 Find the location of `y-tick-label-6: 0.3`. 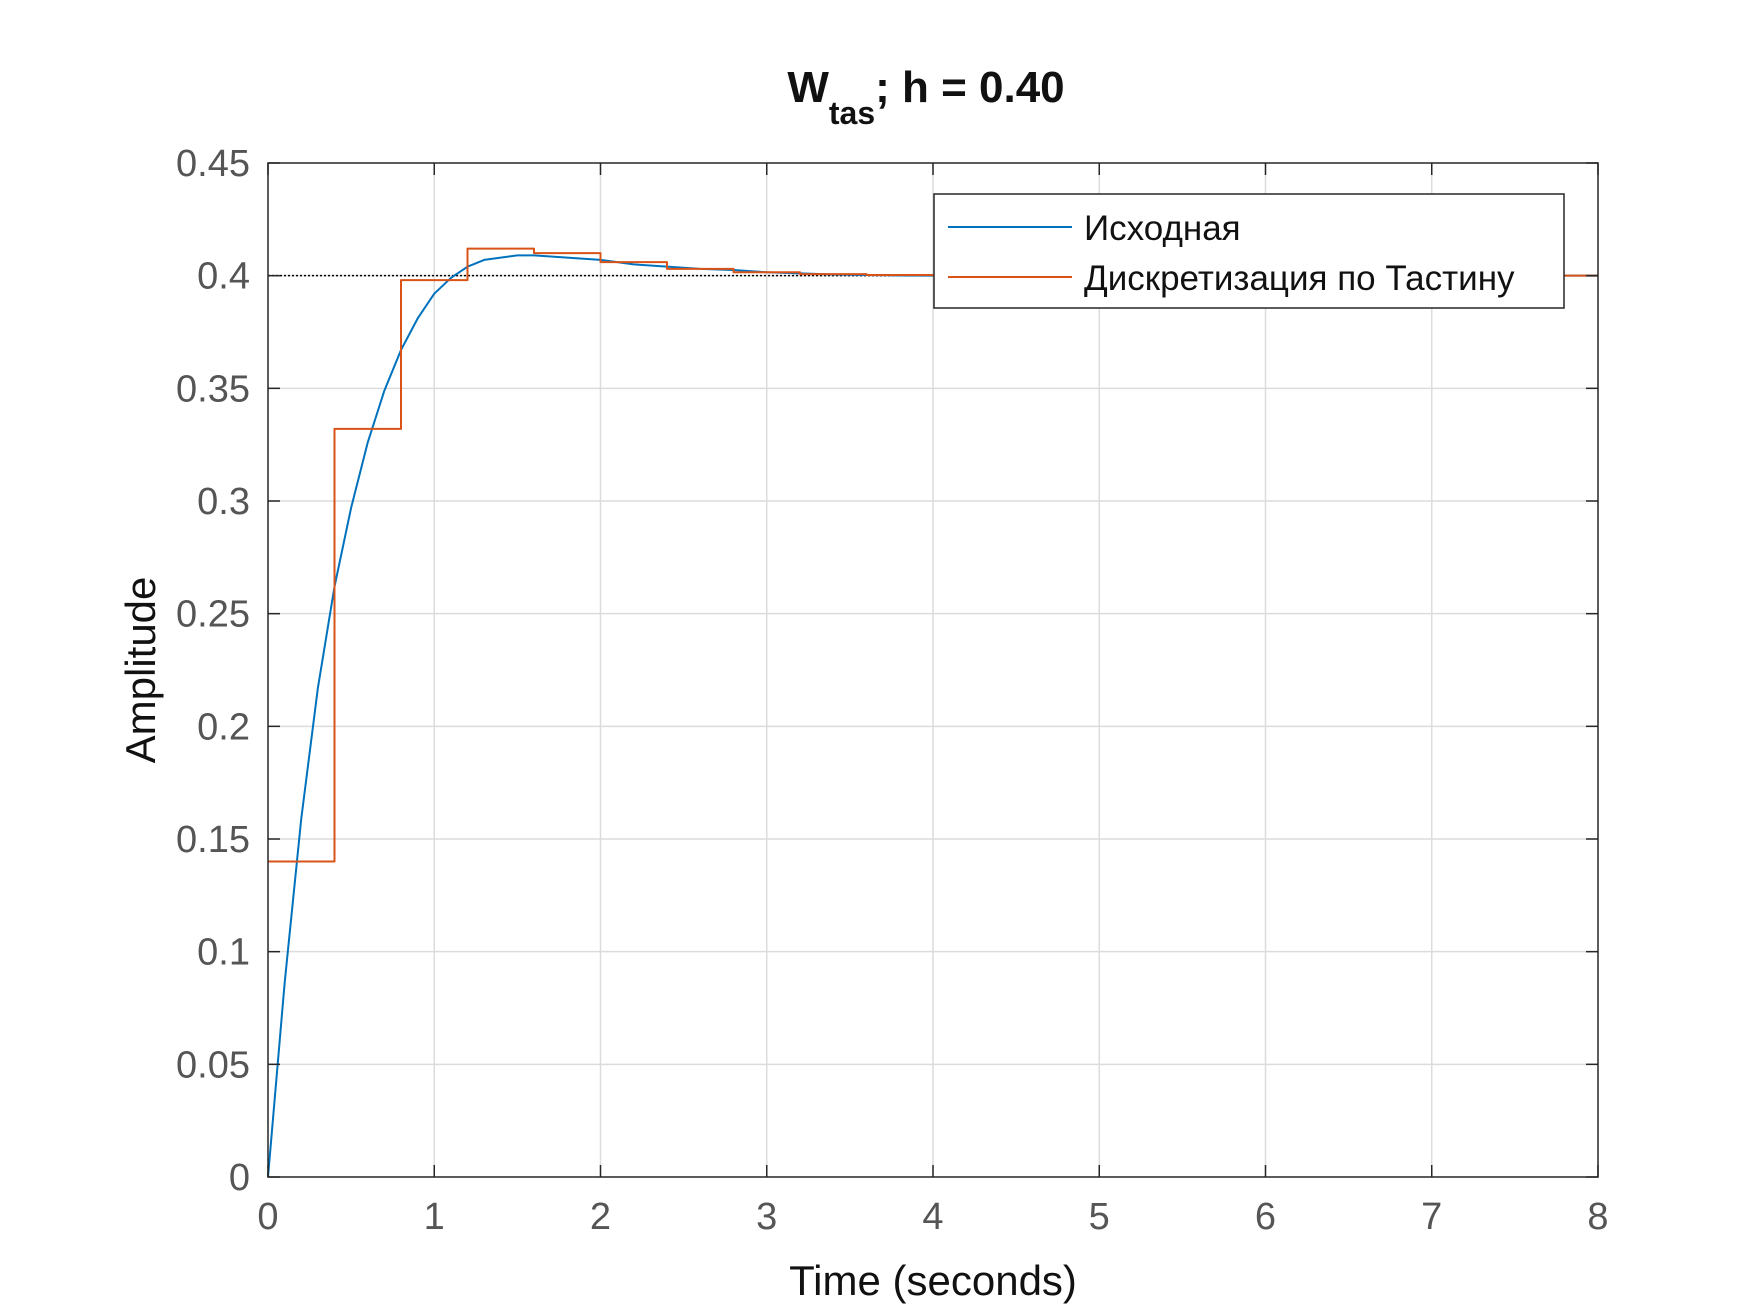

y-tick-label-6: 0.3 is located at coordinates (223, 502).